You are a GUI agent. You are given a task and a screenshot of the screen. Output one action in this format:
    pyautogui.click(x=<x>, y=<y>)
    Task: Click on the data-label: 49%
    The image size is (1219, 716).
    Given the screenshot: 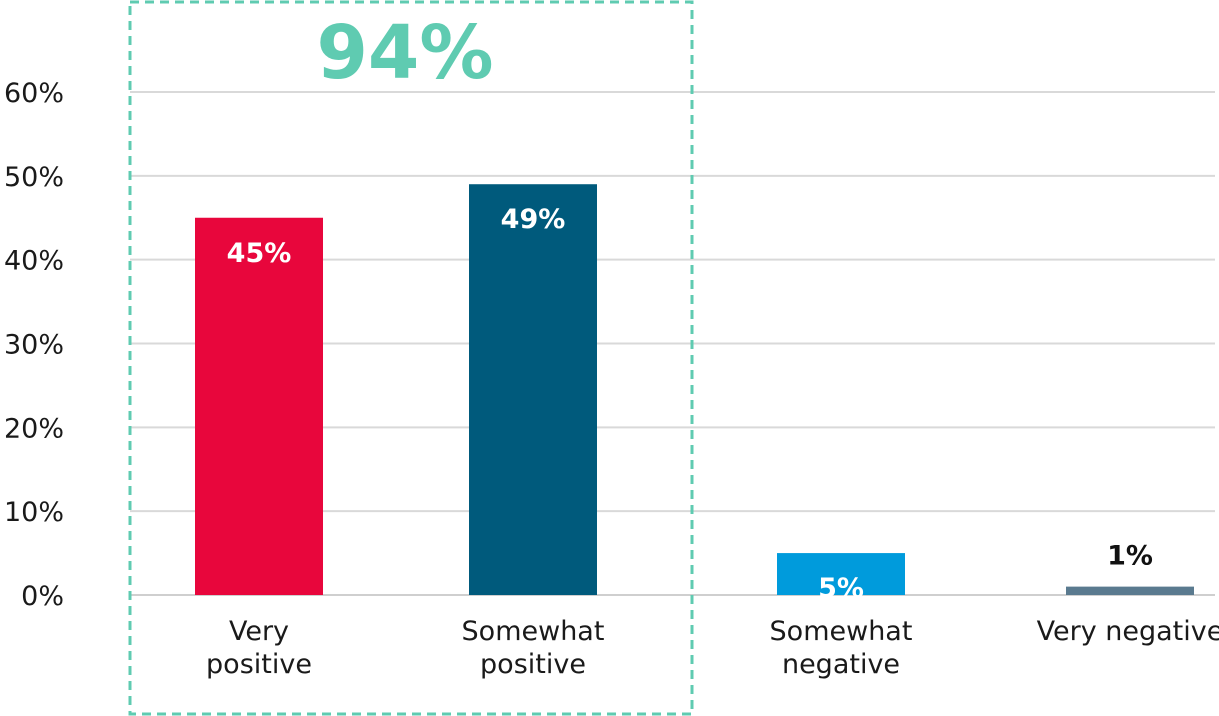 What is the action you would take?
    pyautogui.click(x=533, y=219)
    